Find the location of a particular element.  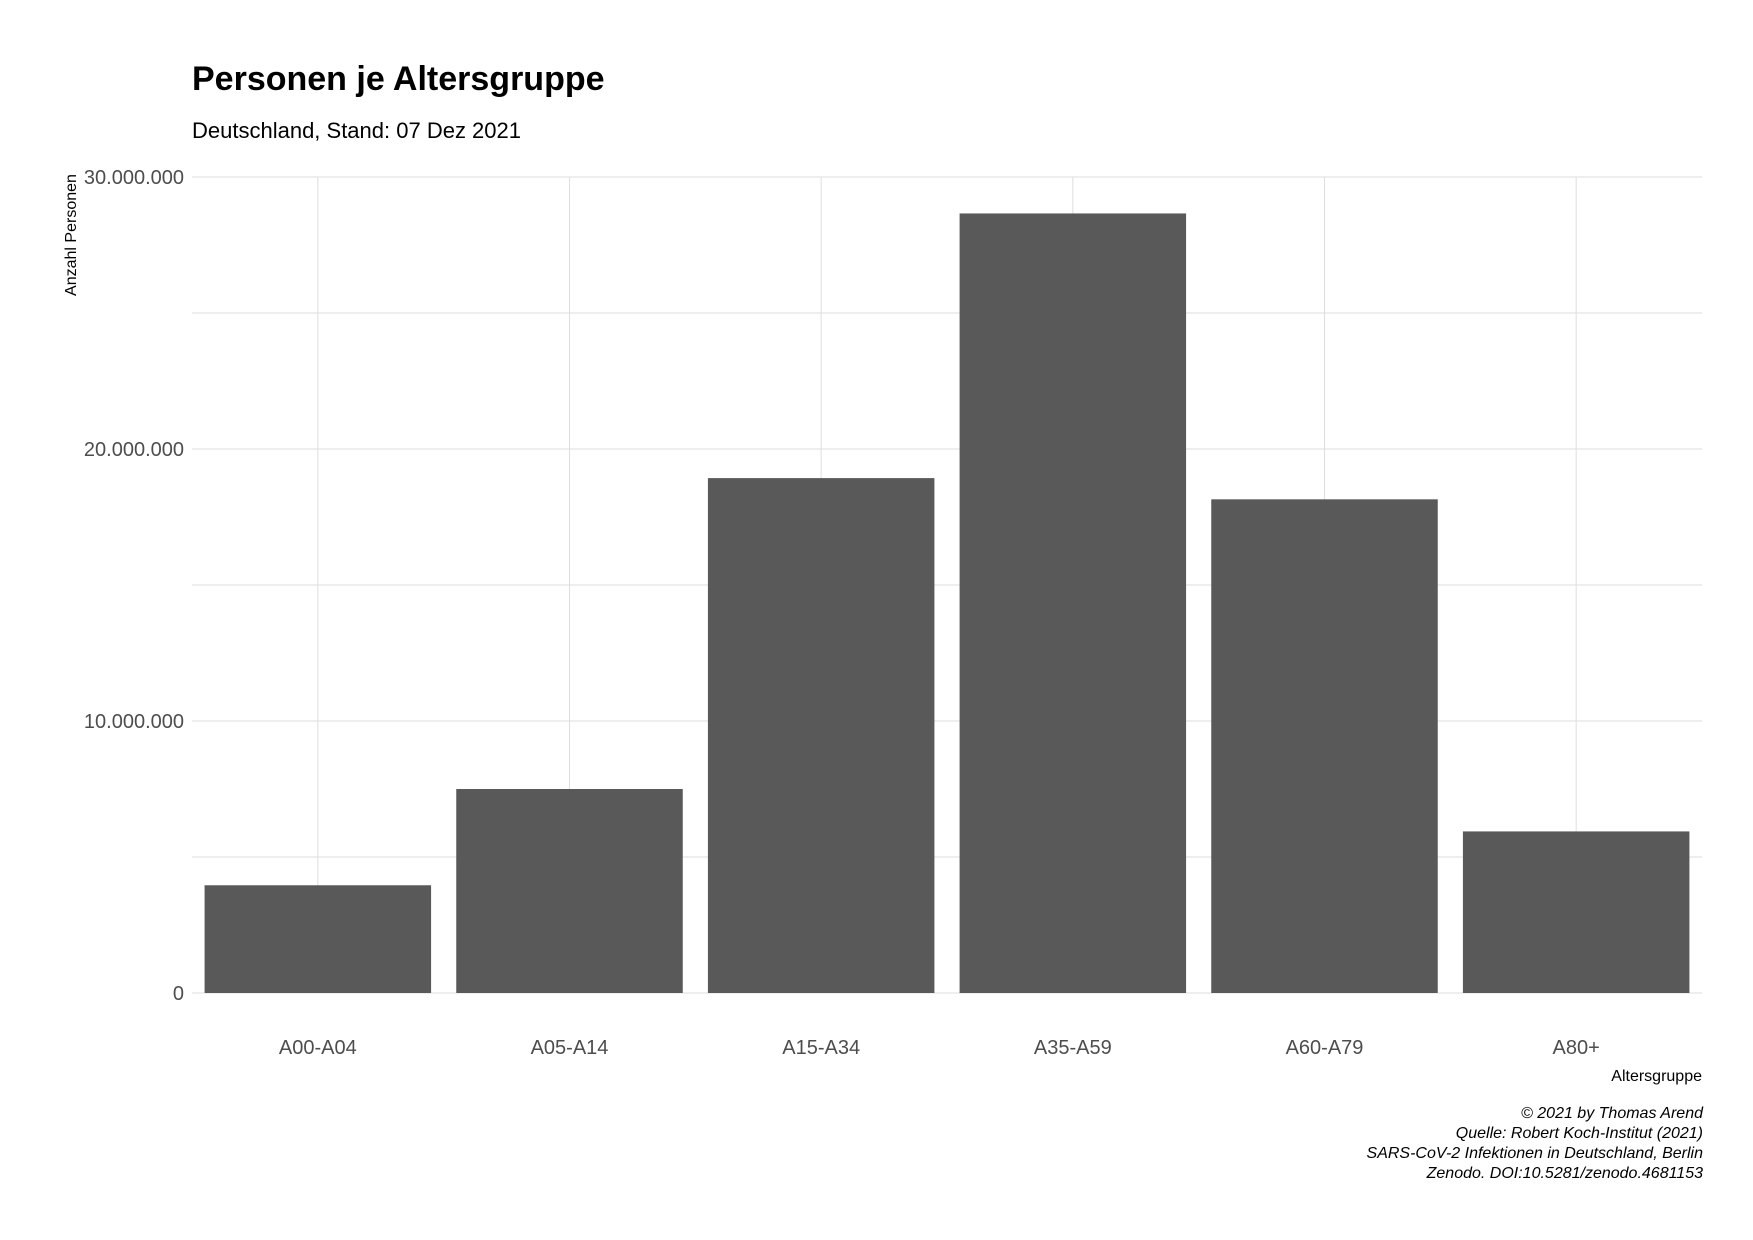

x-tick-label: A80+ is located at coordinates (1576, 1048).